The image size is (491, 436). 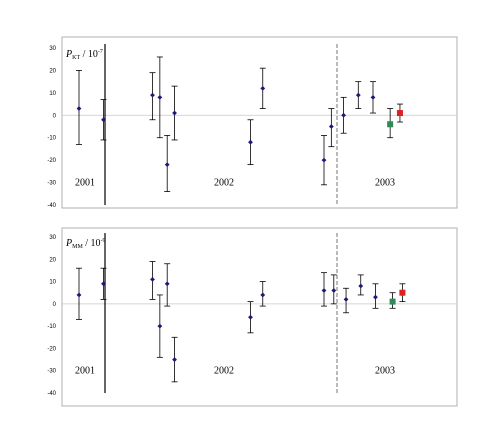 What do you see at coordinates (76, 58) in the screenshot?
I see `y-axis-label-subscript: KT` at bounding box center [76, 58].